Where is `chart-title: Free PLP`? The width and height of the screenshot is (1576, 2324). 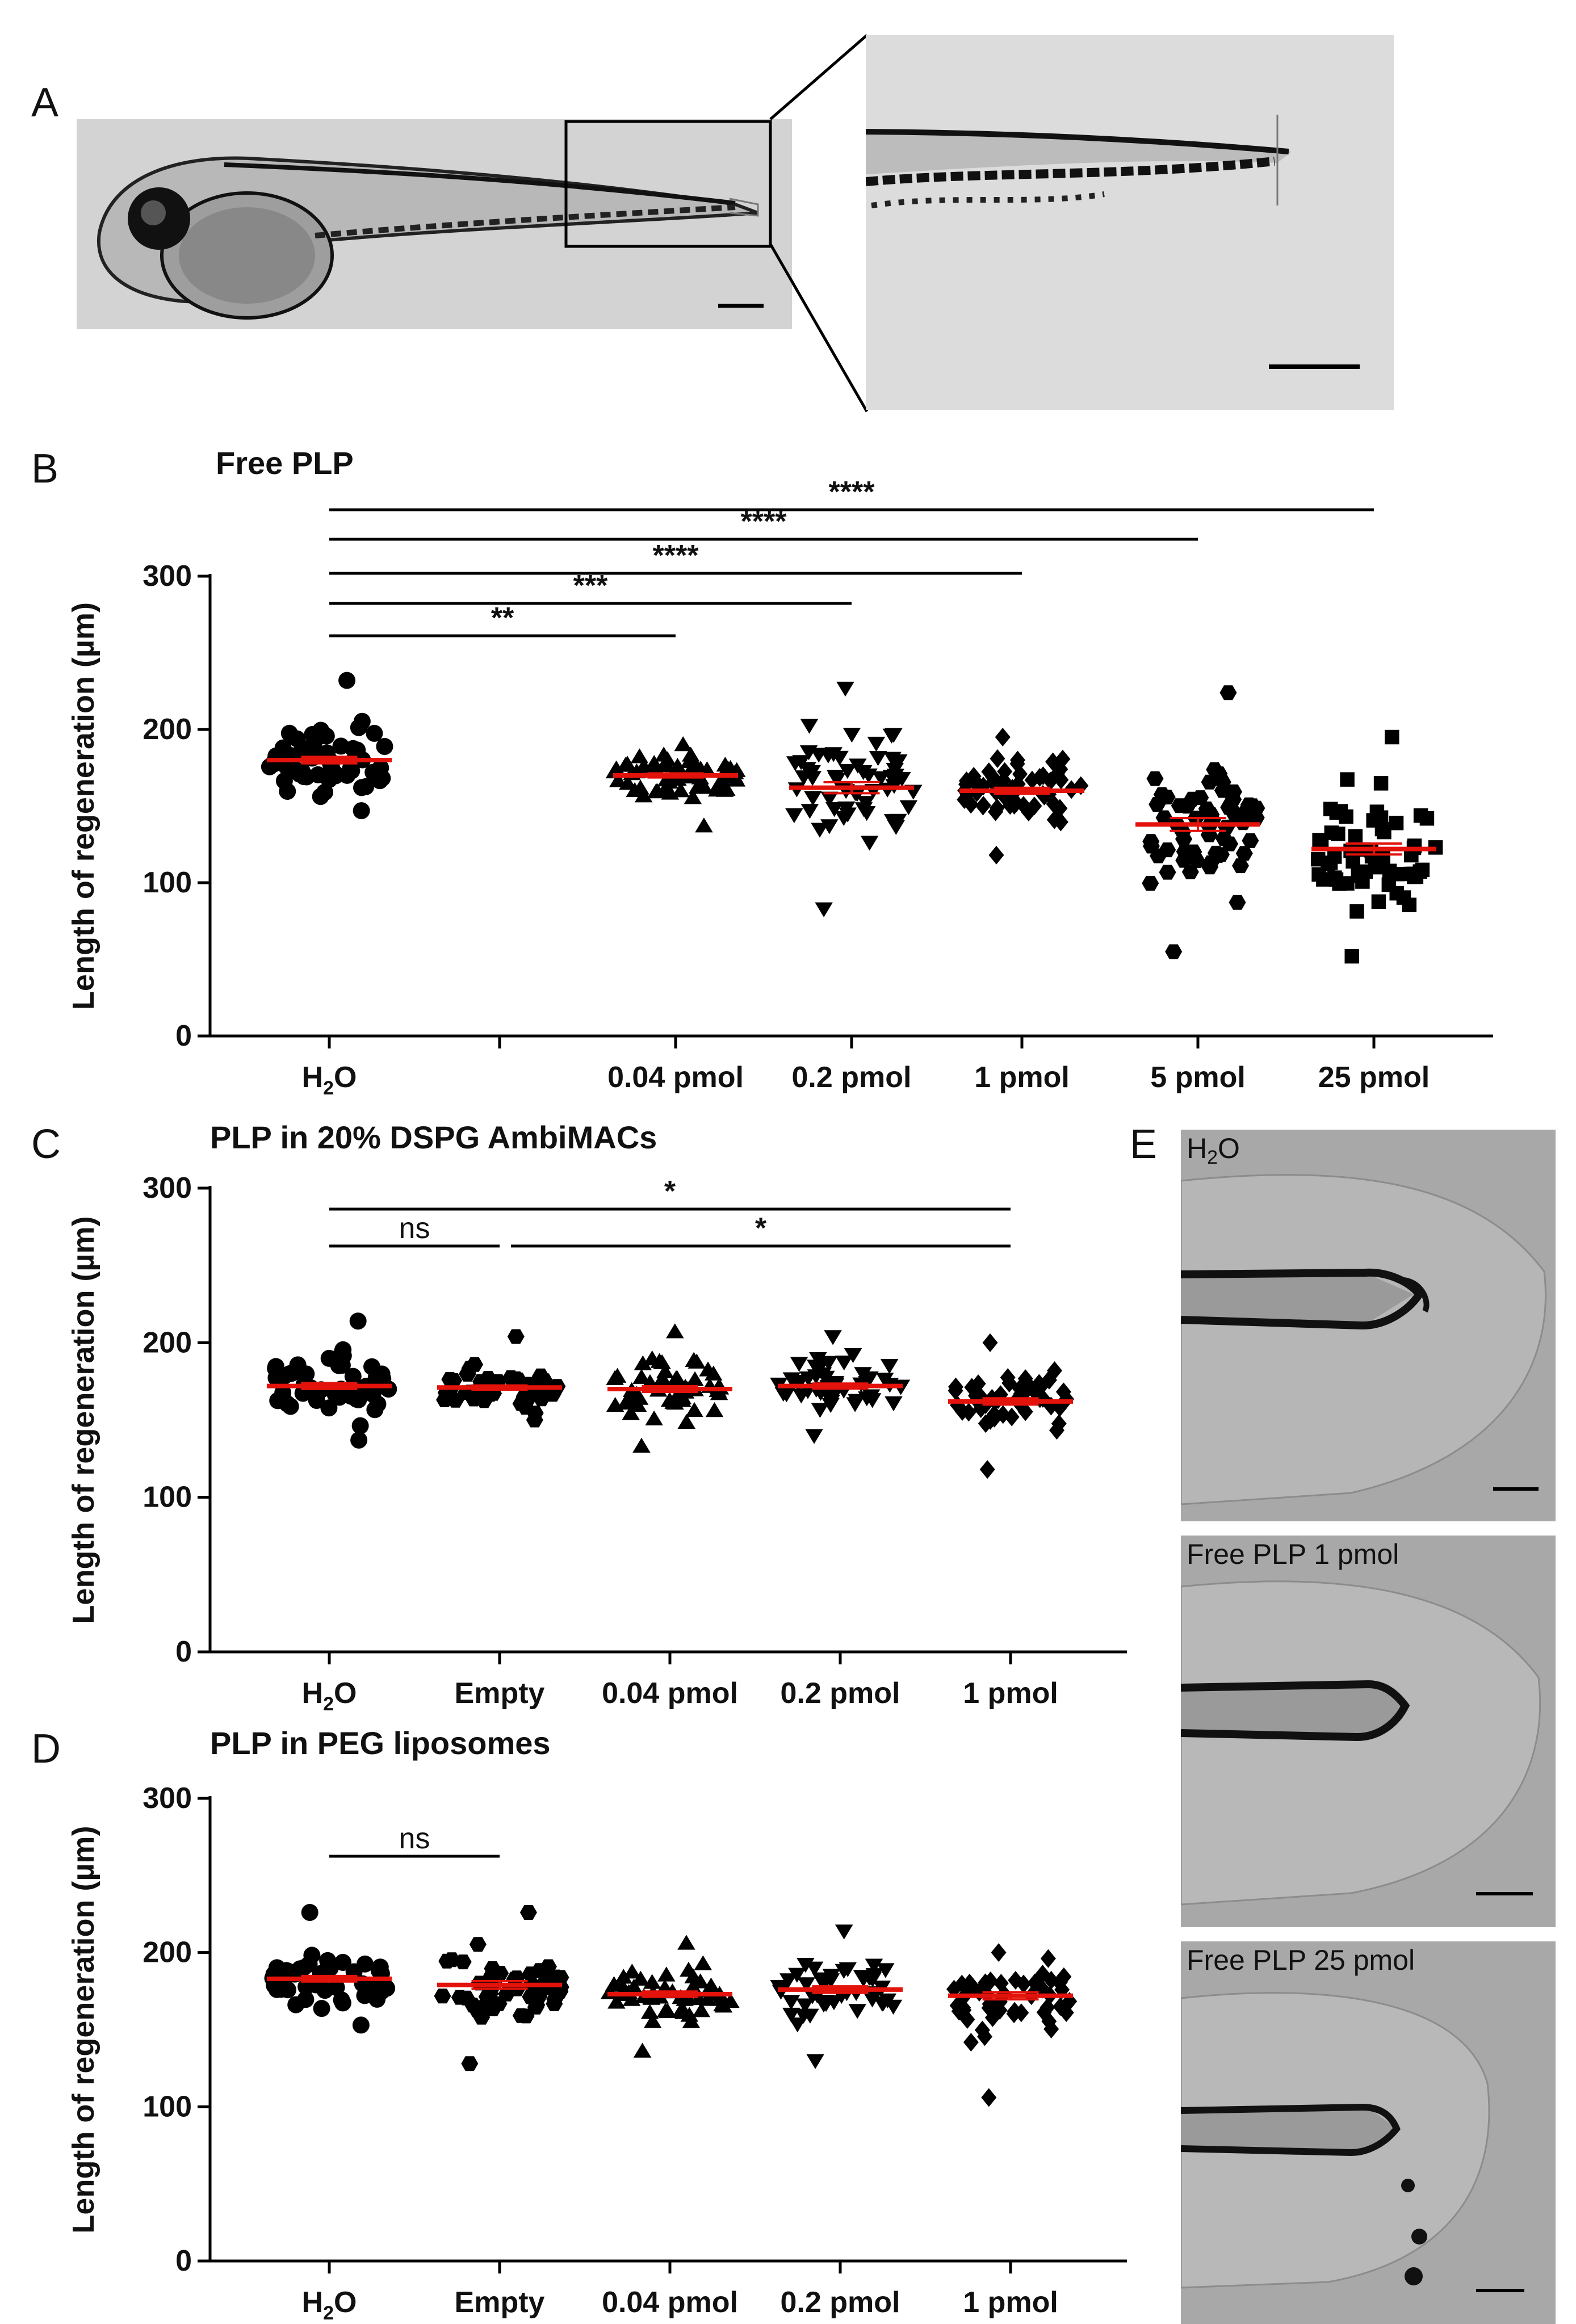 chart-title: Free PLP is located at coordinates (285, 463).